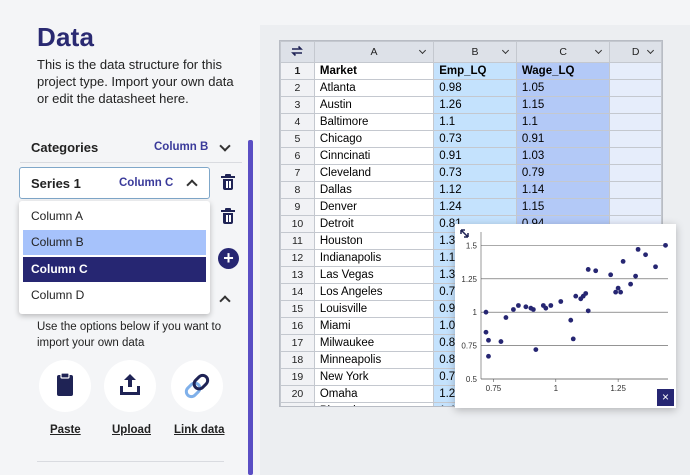 The height and width of the screenshot is (475, 690). Describe the element at coordinates (374, 275) in the screenshot. I see `table-cell: Las Vegas` at that location.